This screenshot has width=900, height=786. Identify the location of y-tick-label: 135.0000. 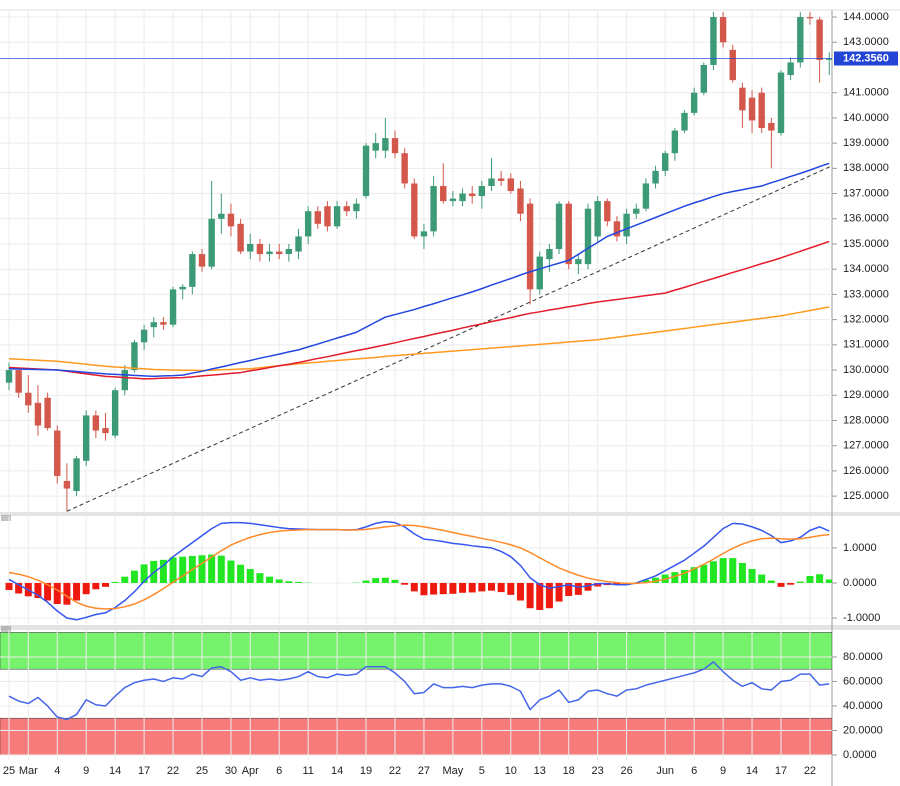
(866, 244).